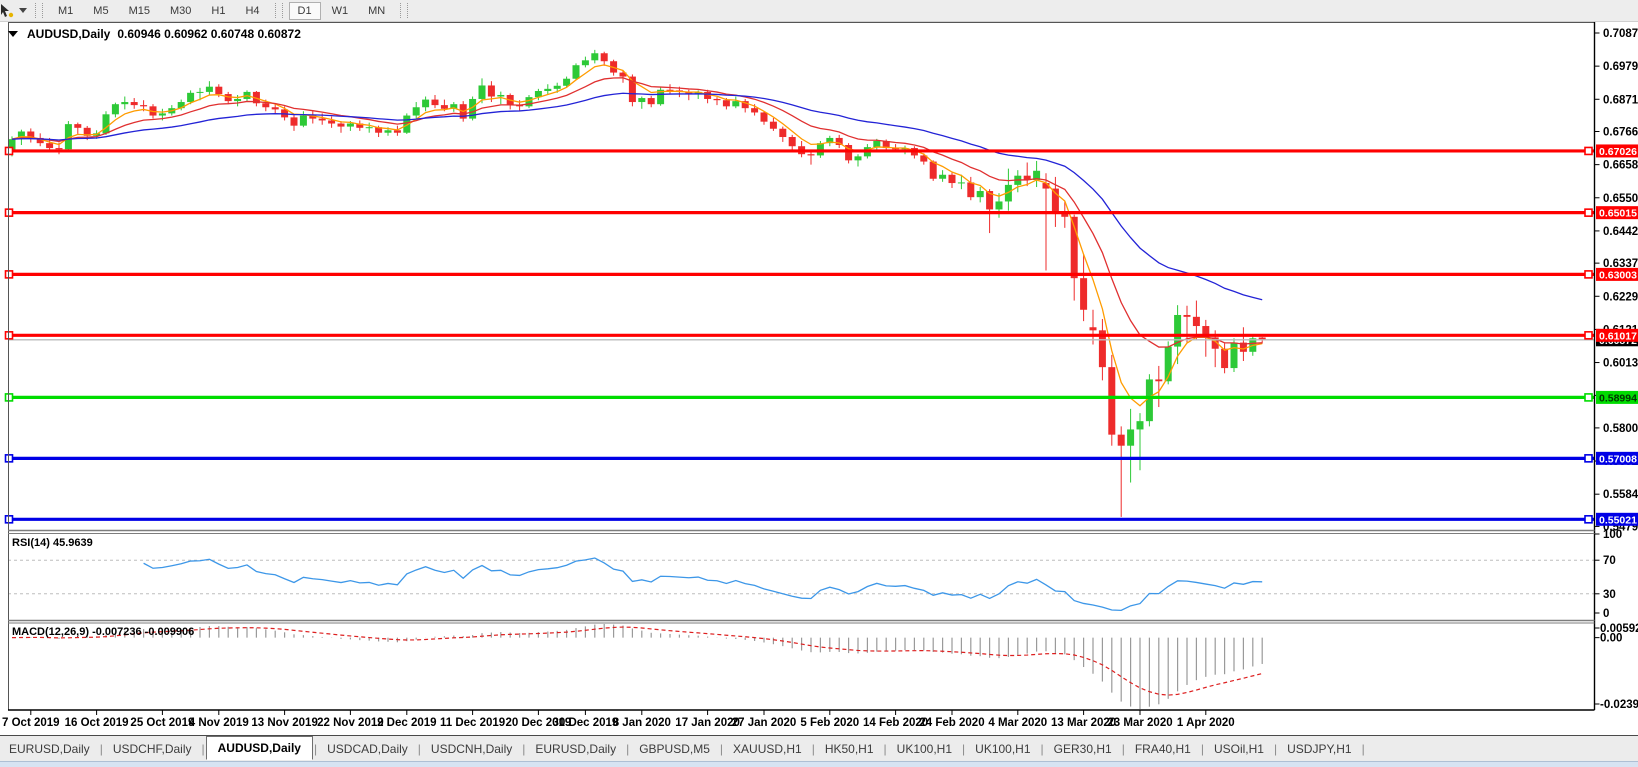 Image resolution: width=1638 pixels, height=767 pixels. I want to click on chart-menu-icon, so click(13, 34).